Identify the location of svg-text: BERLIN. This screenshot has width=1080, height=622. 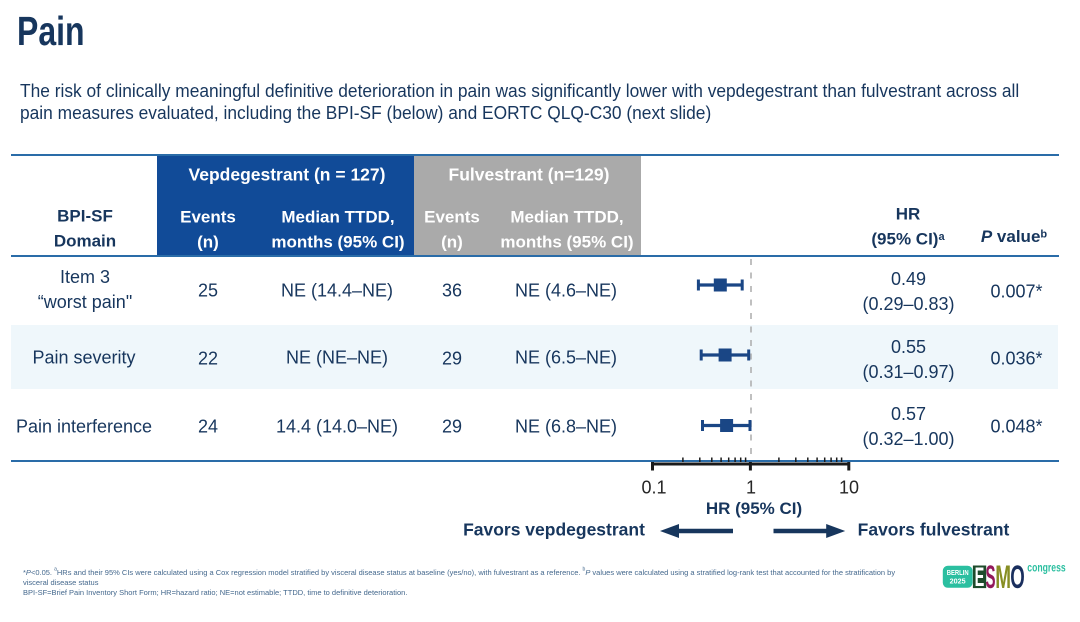
(958, 573).